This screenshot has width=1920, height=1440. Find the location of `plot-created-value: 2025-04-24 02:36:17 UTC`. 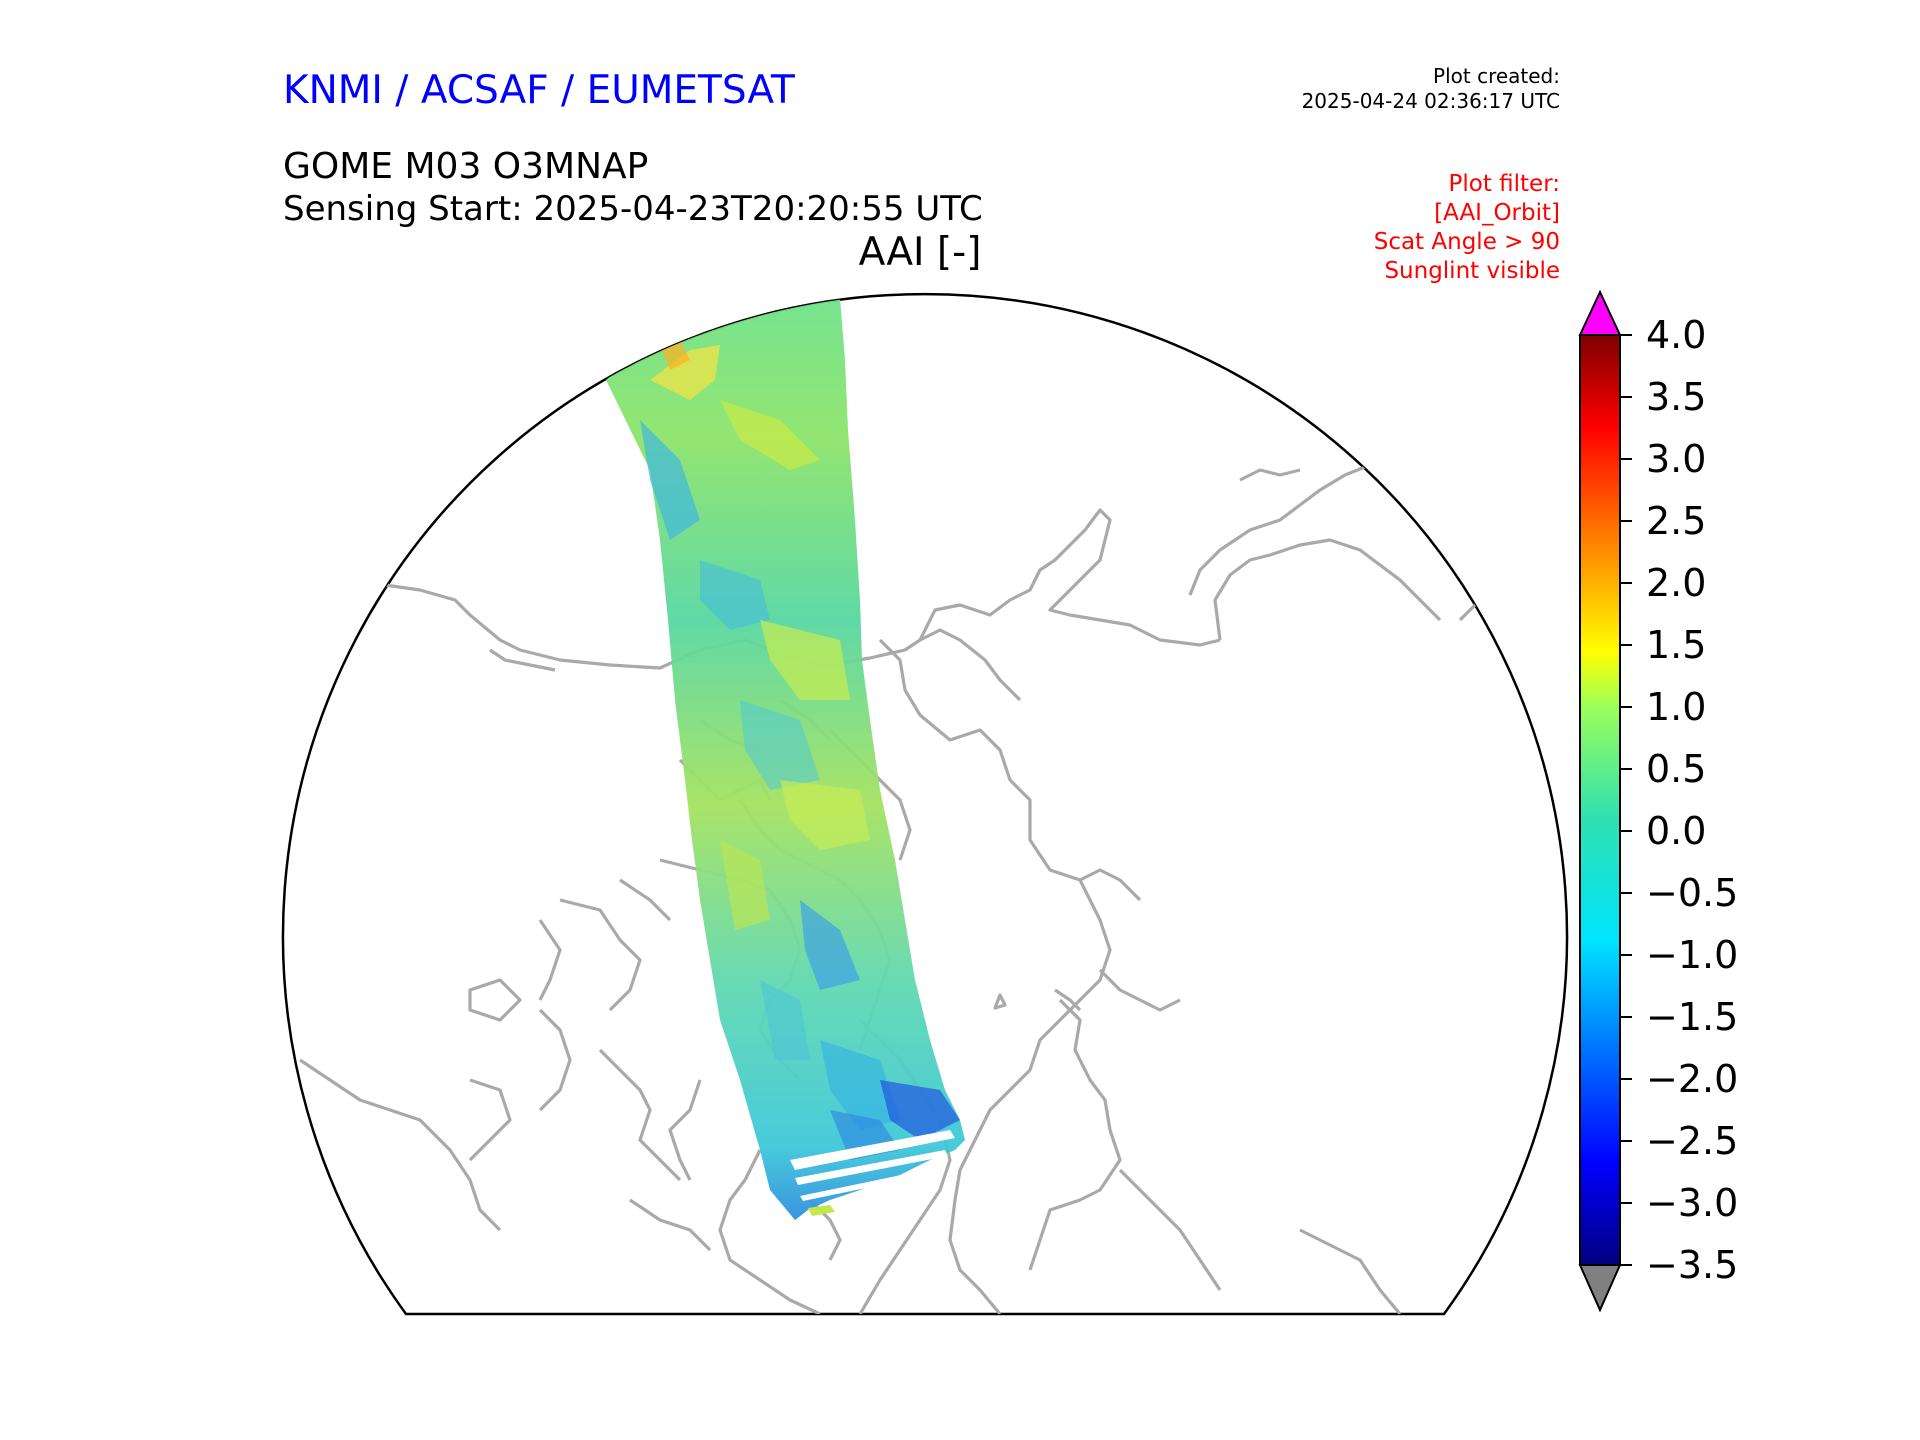

plot-created-value: 2025-04-24 02:36:17 UTC is located at coordinates (1430, 101).